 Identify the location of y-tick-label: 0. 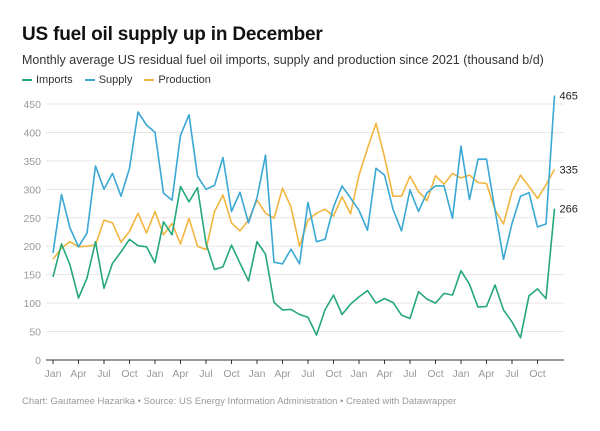
(38, 361).